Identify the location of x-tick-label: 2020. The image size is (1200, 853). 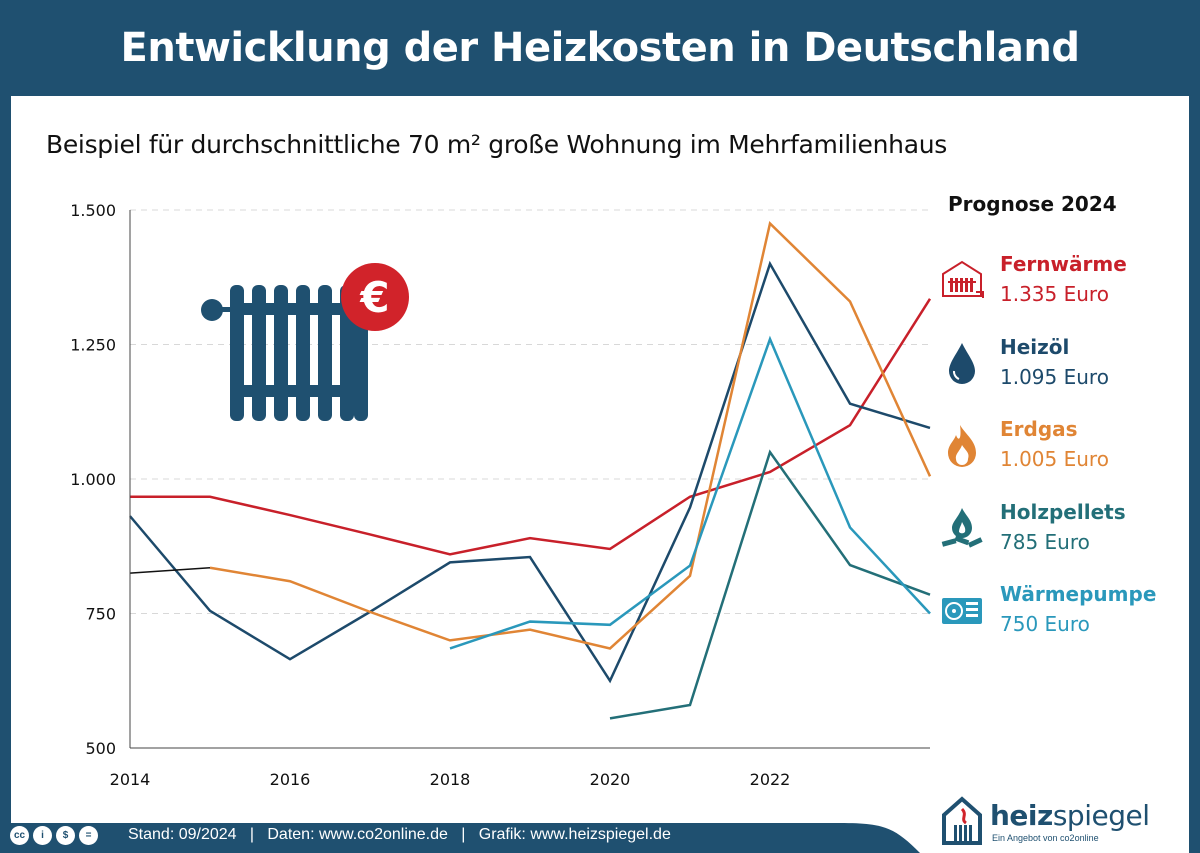
(610, 779).